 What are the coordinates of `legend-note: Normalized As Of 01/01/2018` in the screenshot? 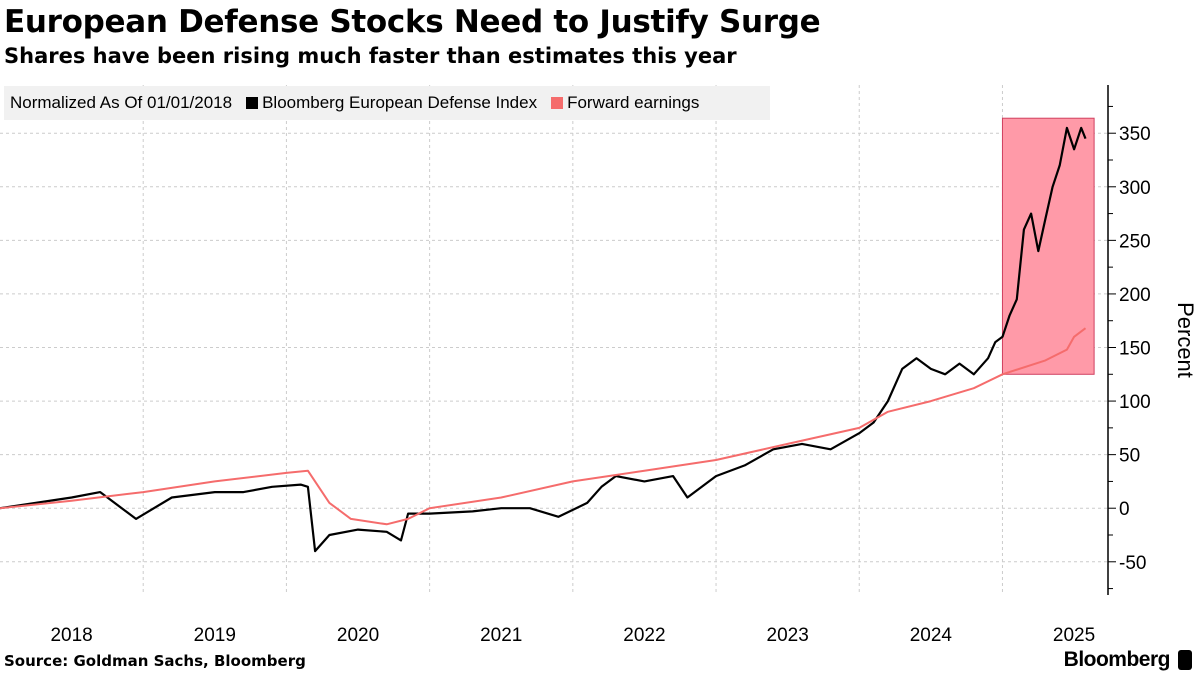 It's located at (121, 102).